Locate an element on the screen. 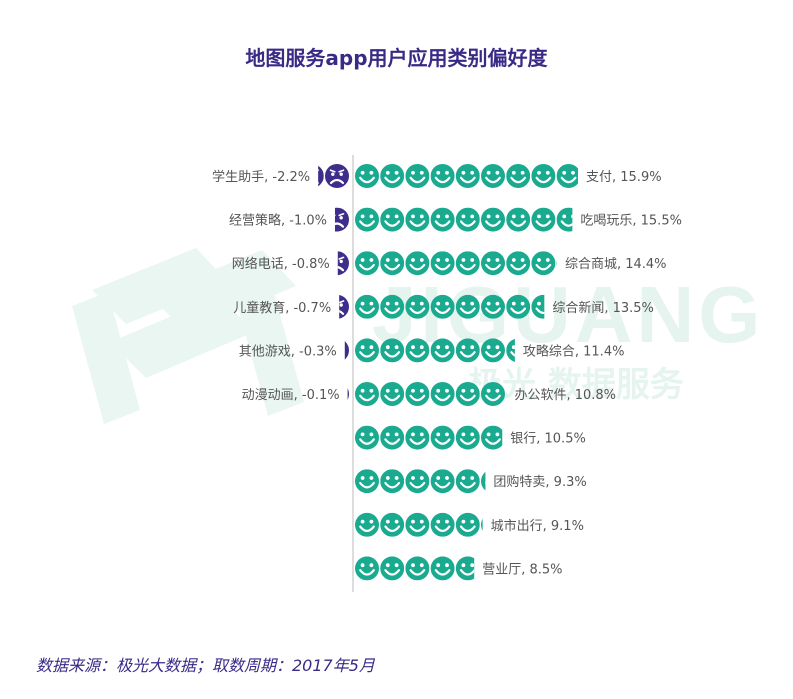 The width and height of the screenshot is (793, 699). positive-bar-label: 办公软件, 10.8% is located at coordinates (565, 395).